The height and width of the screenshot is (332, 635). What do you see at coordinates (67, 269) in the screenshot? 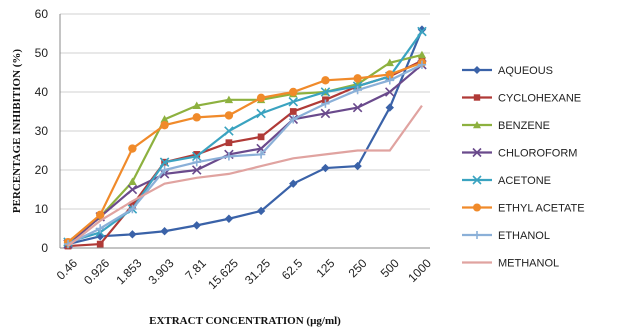
I see `x-tick-label: 0.46` at bounding box center [67, 269].